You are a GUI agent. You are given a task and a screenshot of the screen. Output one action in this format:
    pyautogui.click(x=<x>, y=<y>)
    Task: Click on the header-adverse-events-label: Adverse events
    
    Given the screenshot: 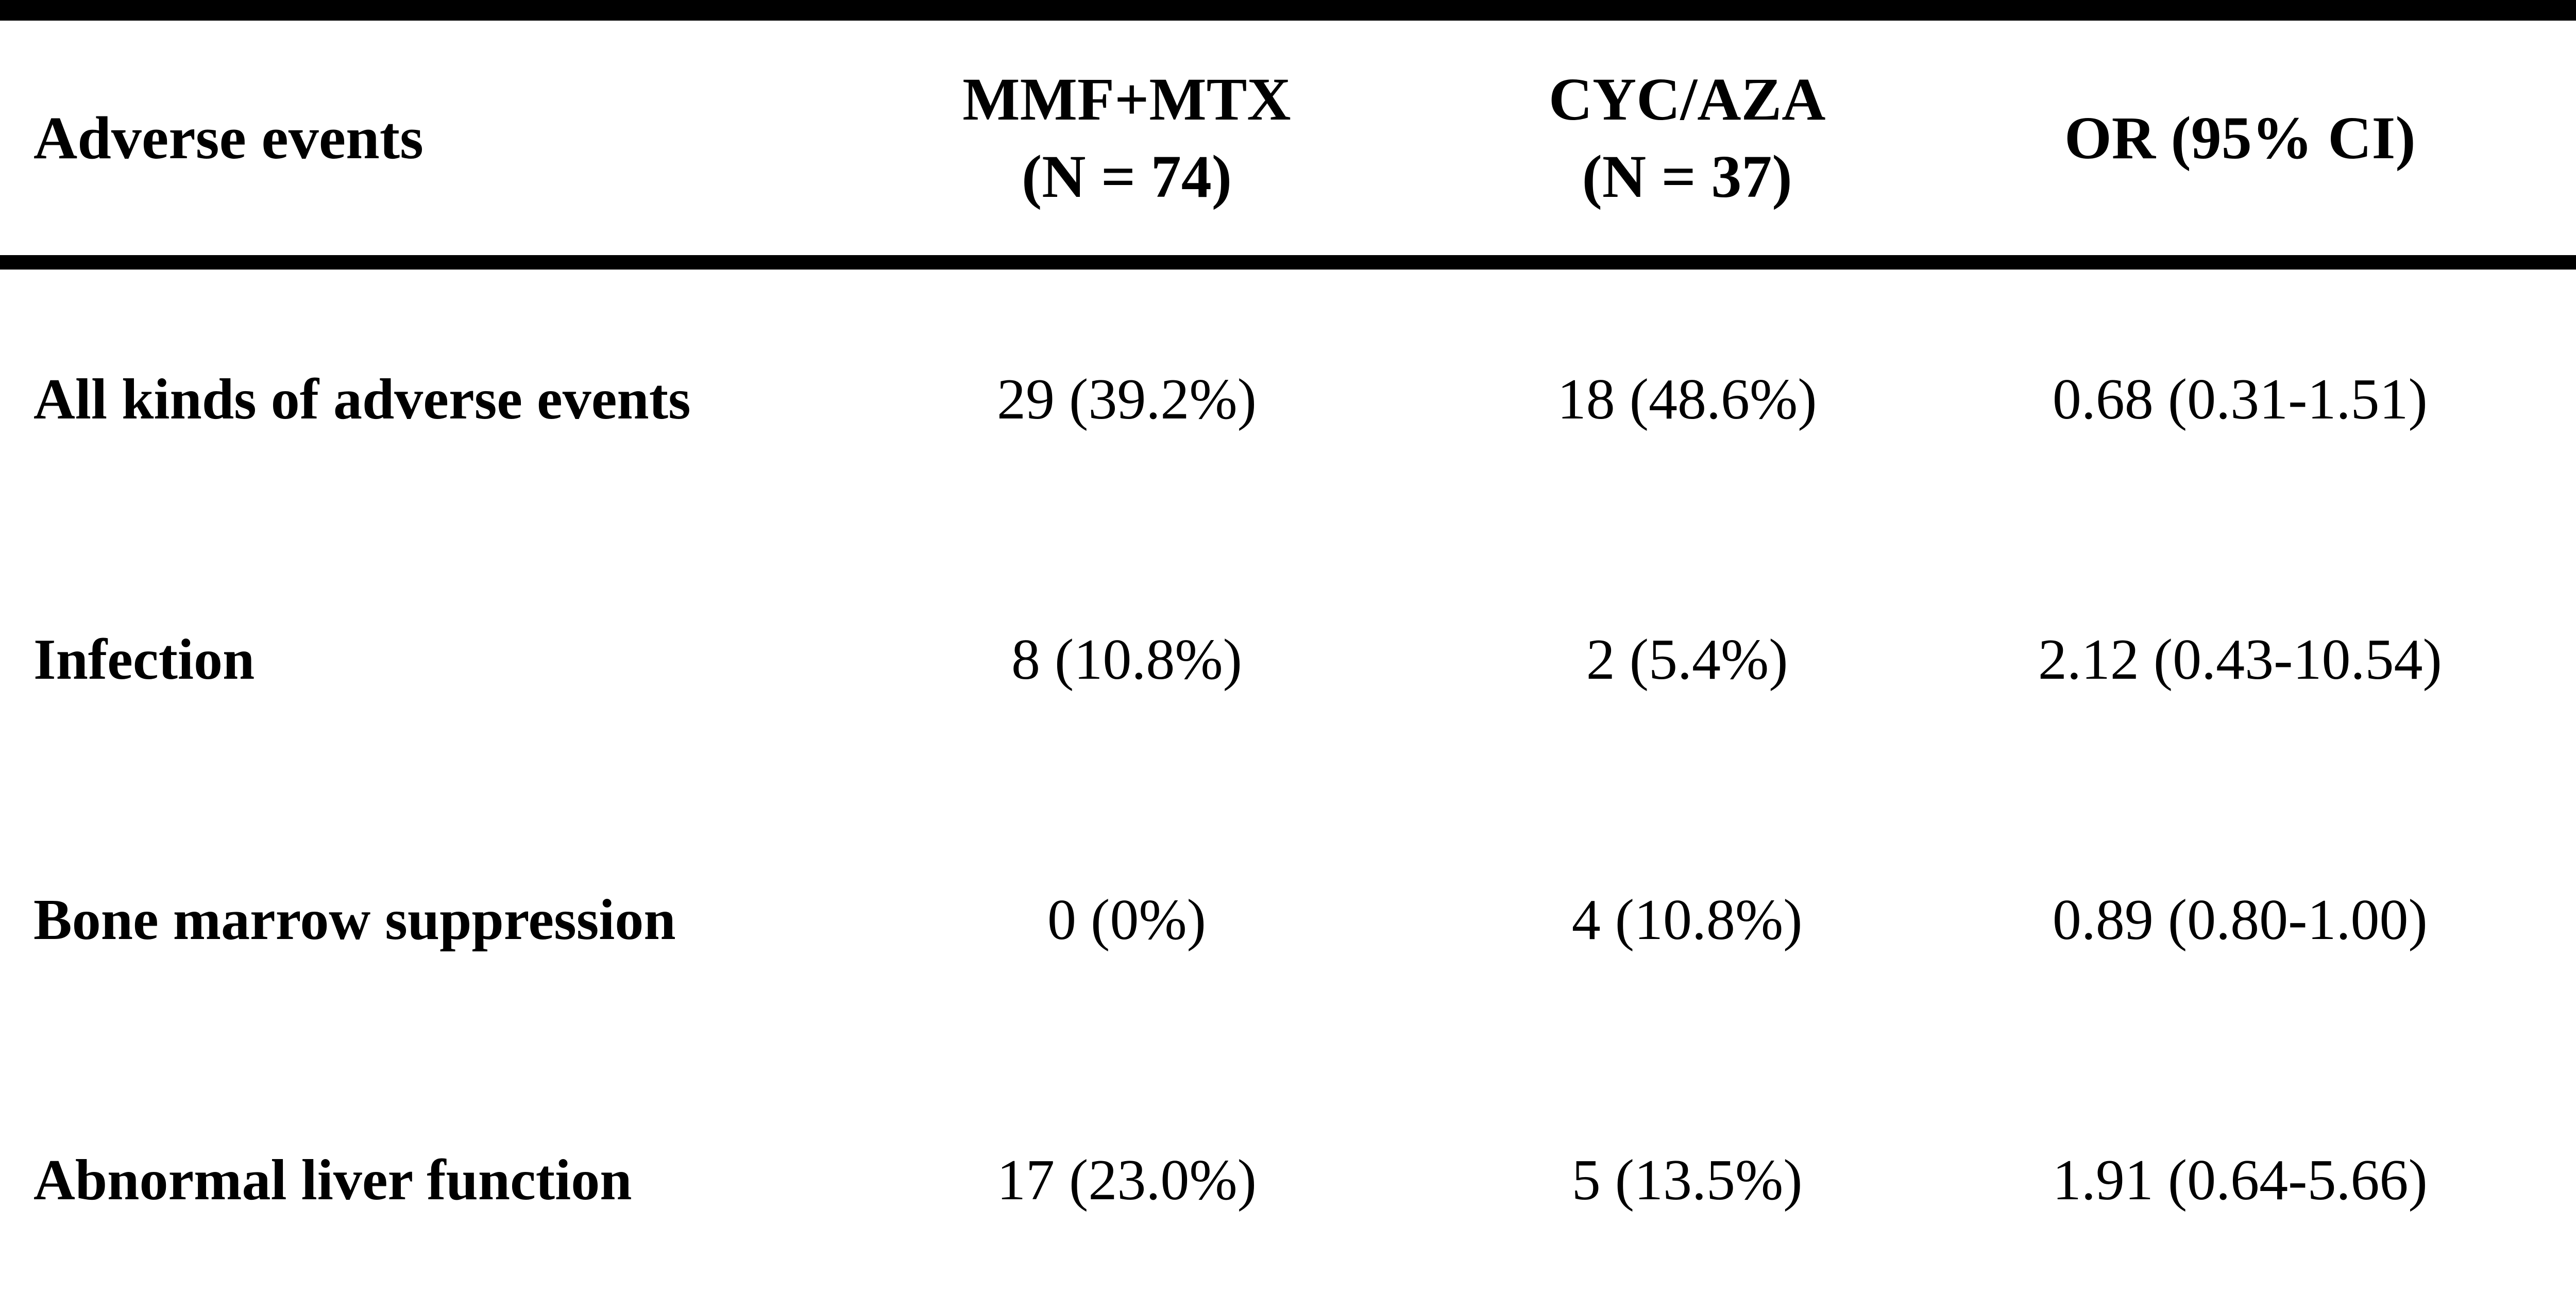 What is the action you would take?
    pyautogui.click(x=228, y=138)
    